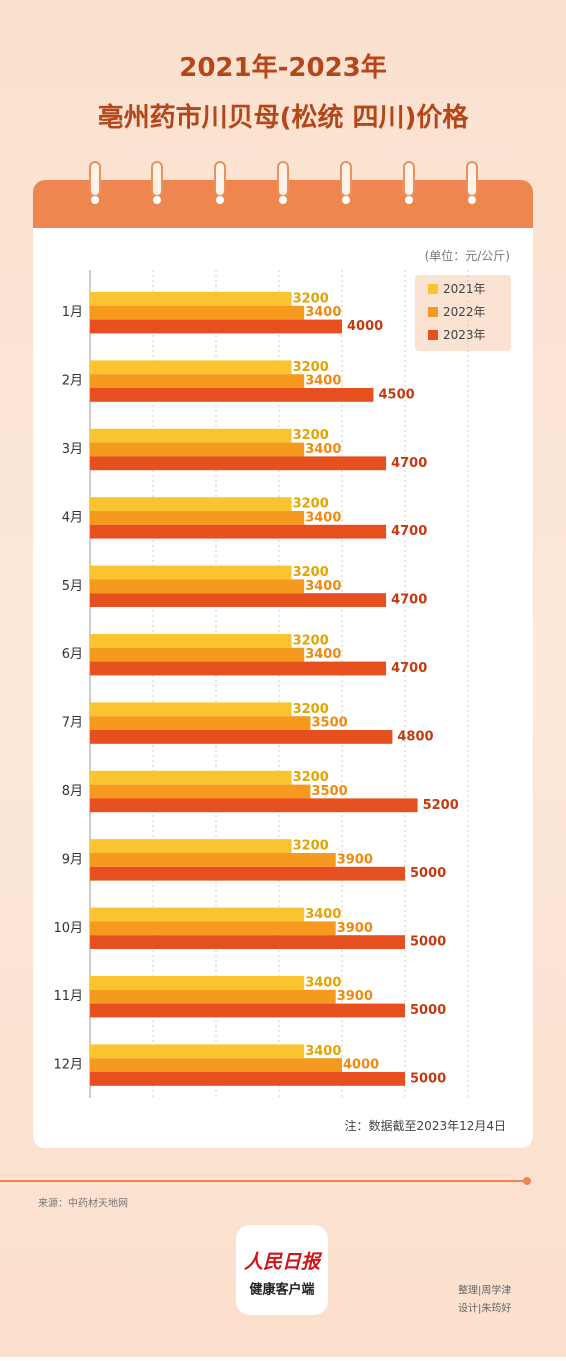  I want to click on category-label: 9月, so click(72, 859).